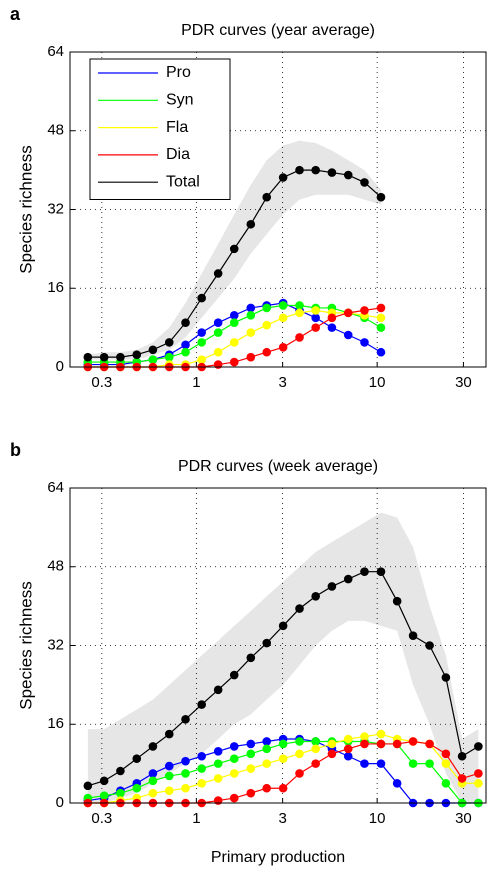  What do you see at coordinates (101, 382) in the screenshot?
I see `x-tick-label: 0.3` at bounding box center [101, 382].